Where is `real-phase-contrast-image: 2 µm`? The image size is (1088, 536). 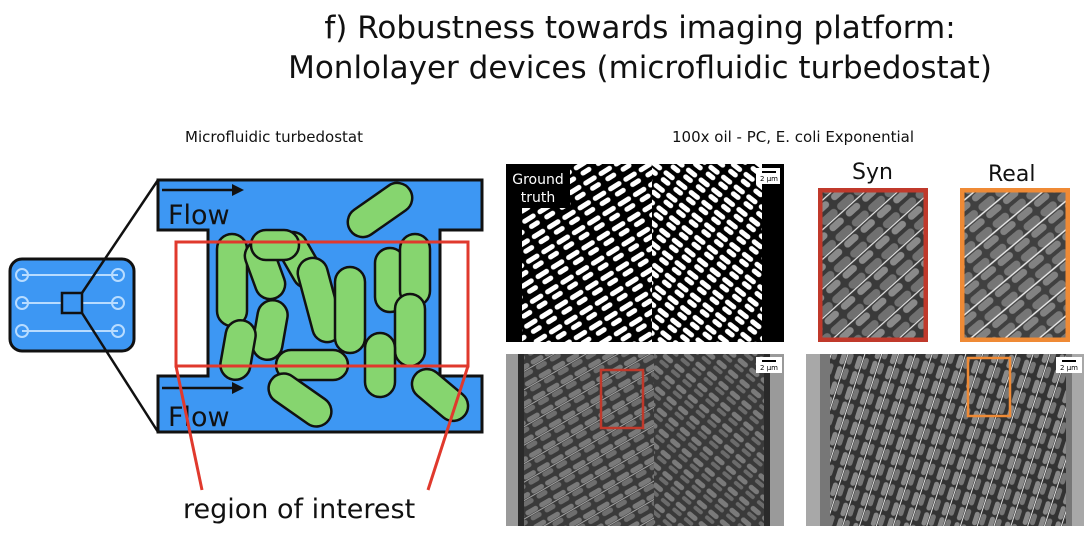
real-phase-contrast-image: 2 µm is located at coordinates (945, 440).